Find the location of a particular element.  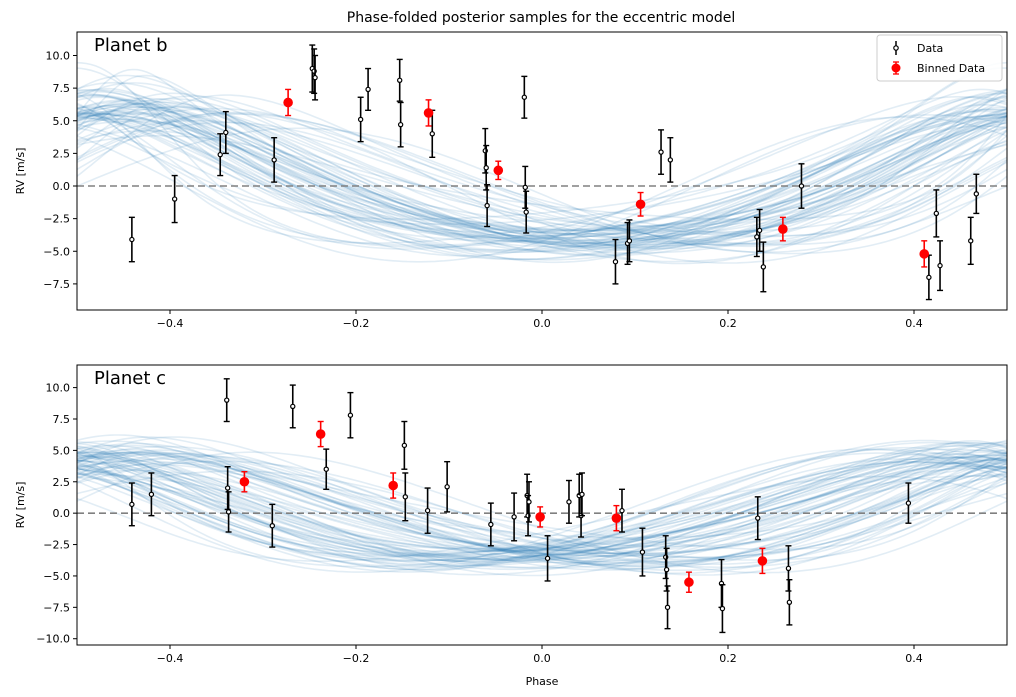

x-tick-label: 0.2 is located at coordinates (728, 323).